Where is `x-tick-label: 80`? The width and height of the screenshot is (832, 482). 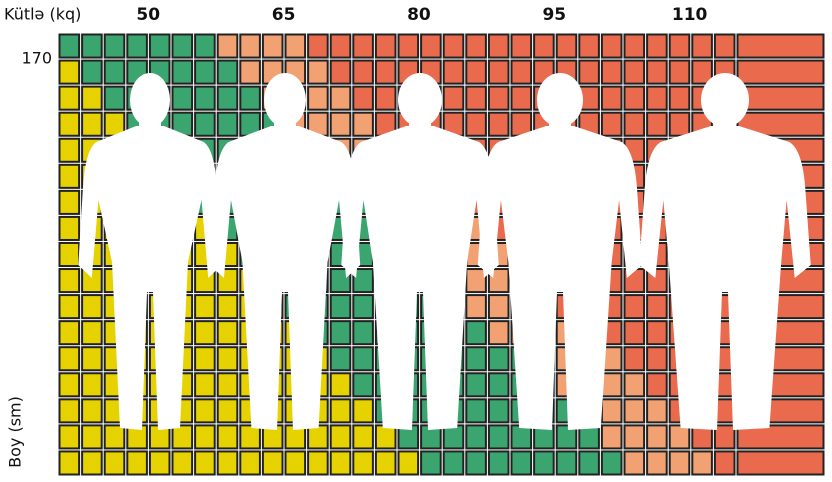 x-tick-label: 80 is located at coordinates (419, 15).